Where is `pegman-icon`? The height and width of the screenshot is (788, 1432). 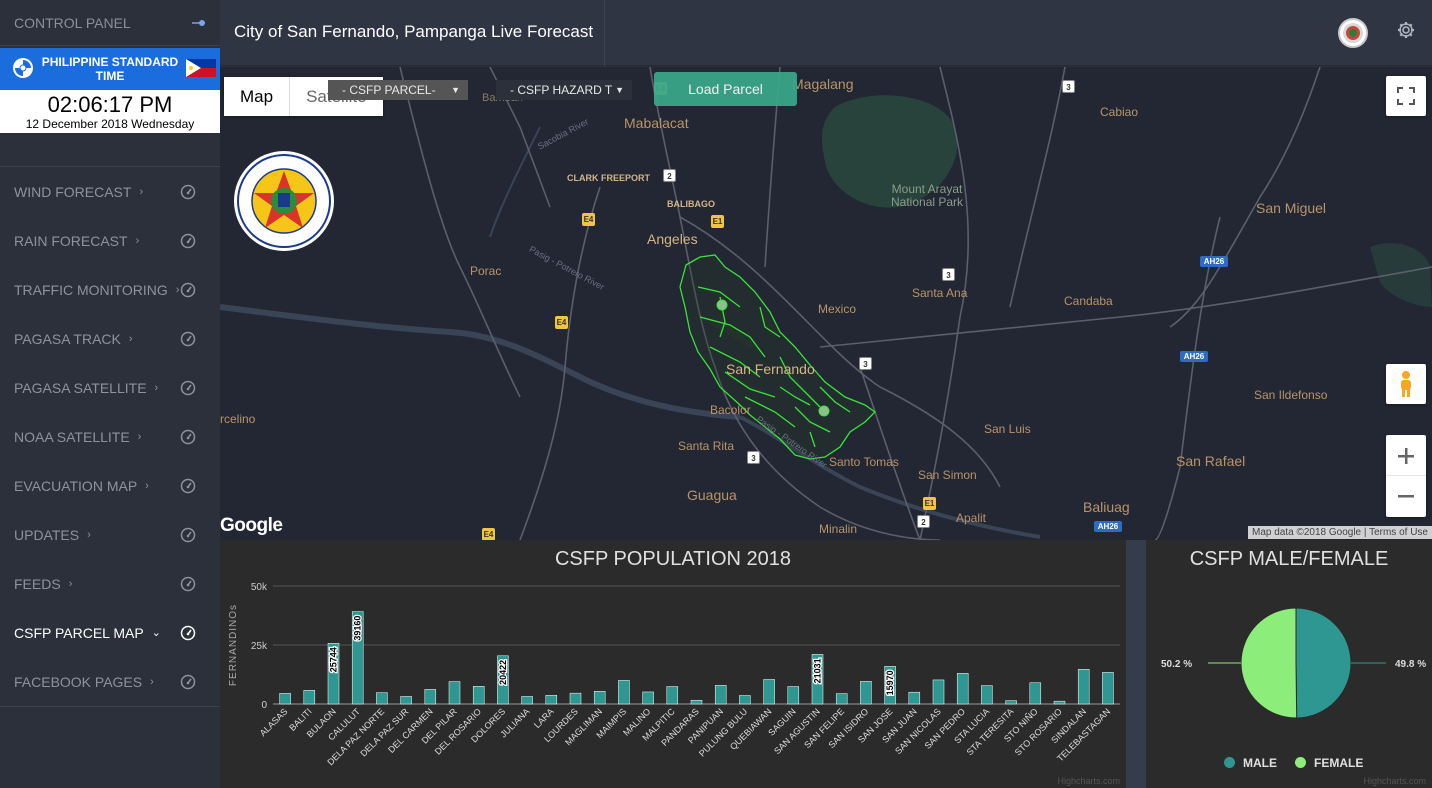 pegman-icon is located at coordinates (1406, 384).